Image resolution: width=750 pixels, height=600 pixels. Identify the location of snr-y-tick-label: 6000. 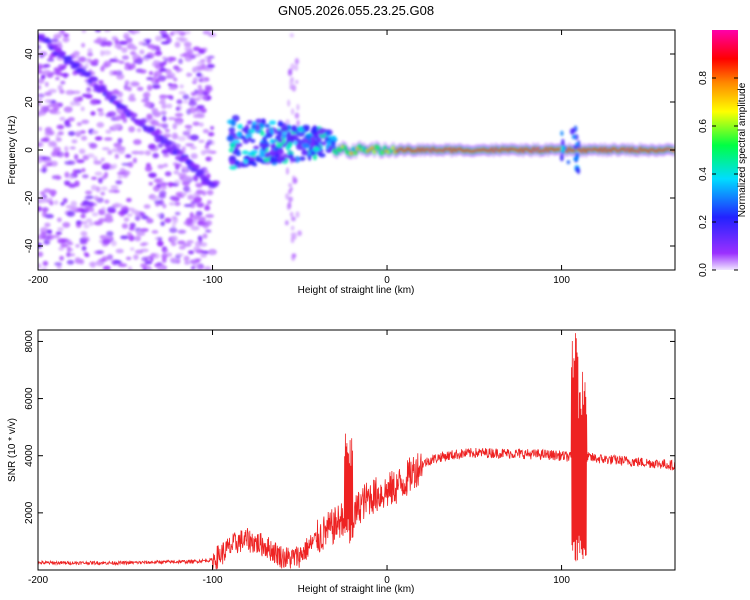
(29, 398).